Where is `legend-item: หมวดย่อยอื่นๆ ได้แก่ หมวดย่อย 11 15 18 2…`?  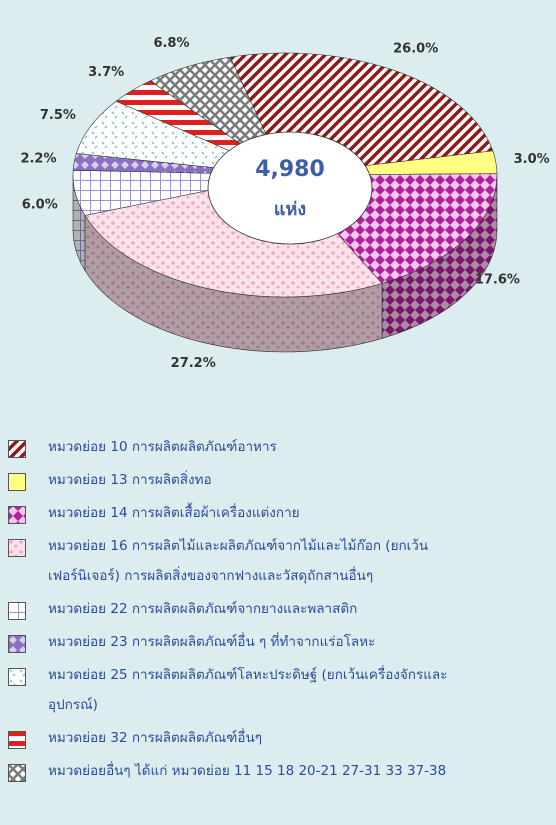 legend-item: หมวดย่อยอื่นๆ ได้แก่ หมวดย่อย 11 15 18 2… is located at coordinates (282, 774).